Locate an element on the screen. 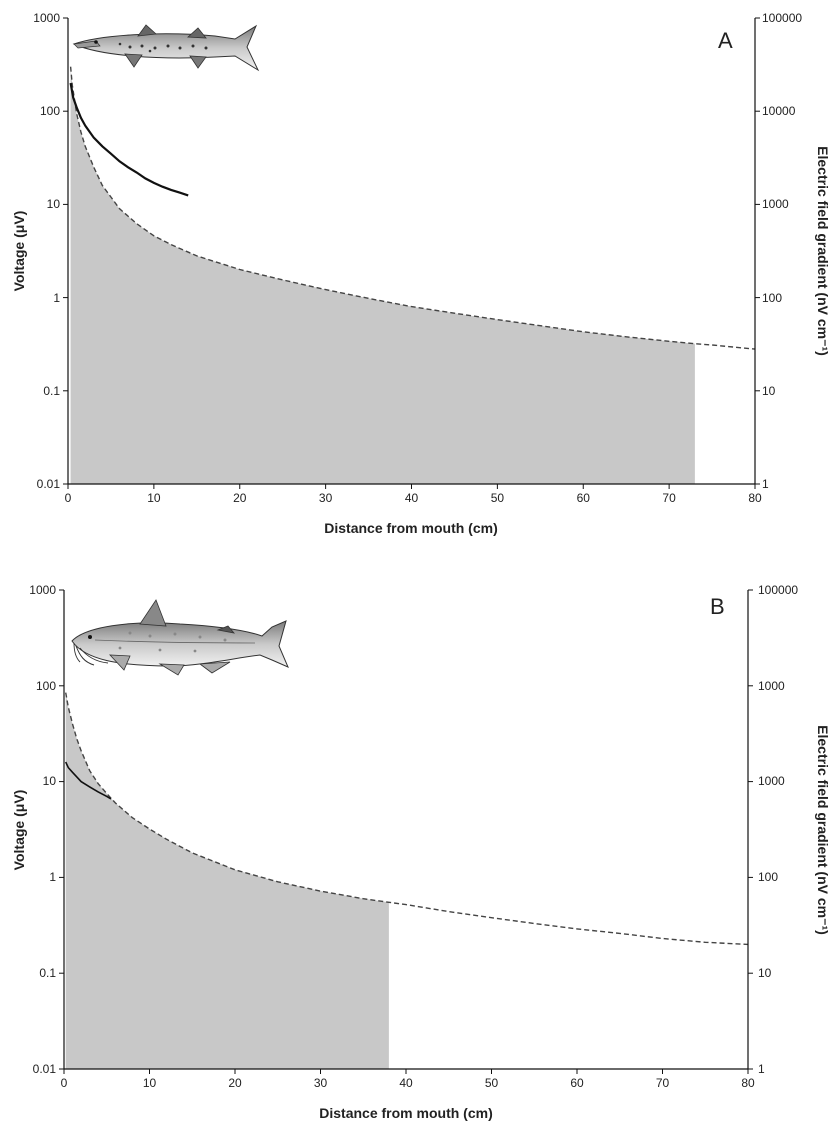 The image size is (835, 1127). y2-tick-label: 10000 is located at coordinates (779, 111).